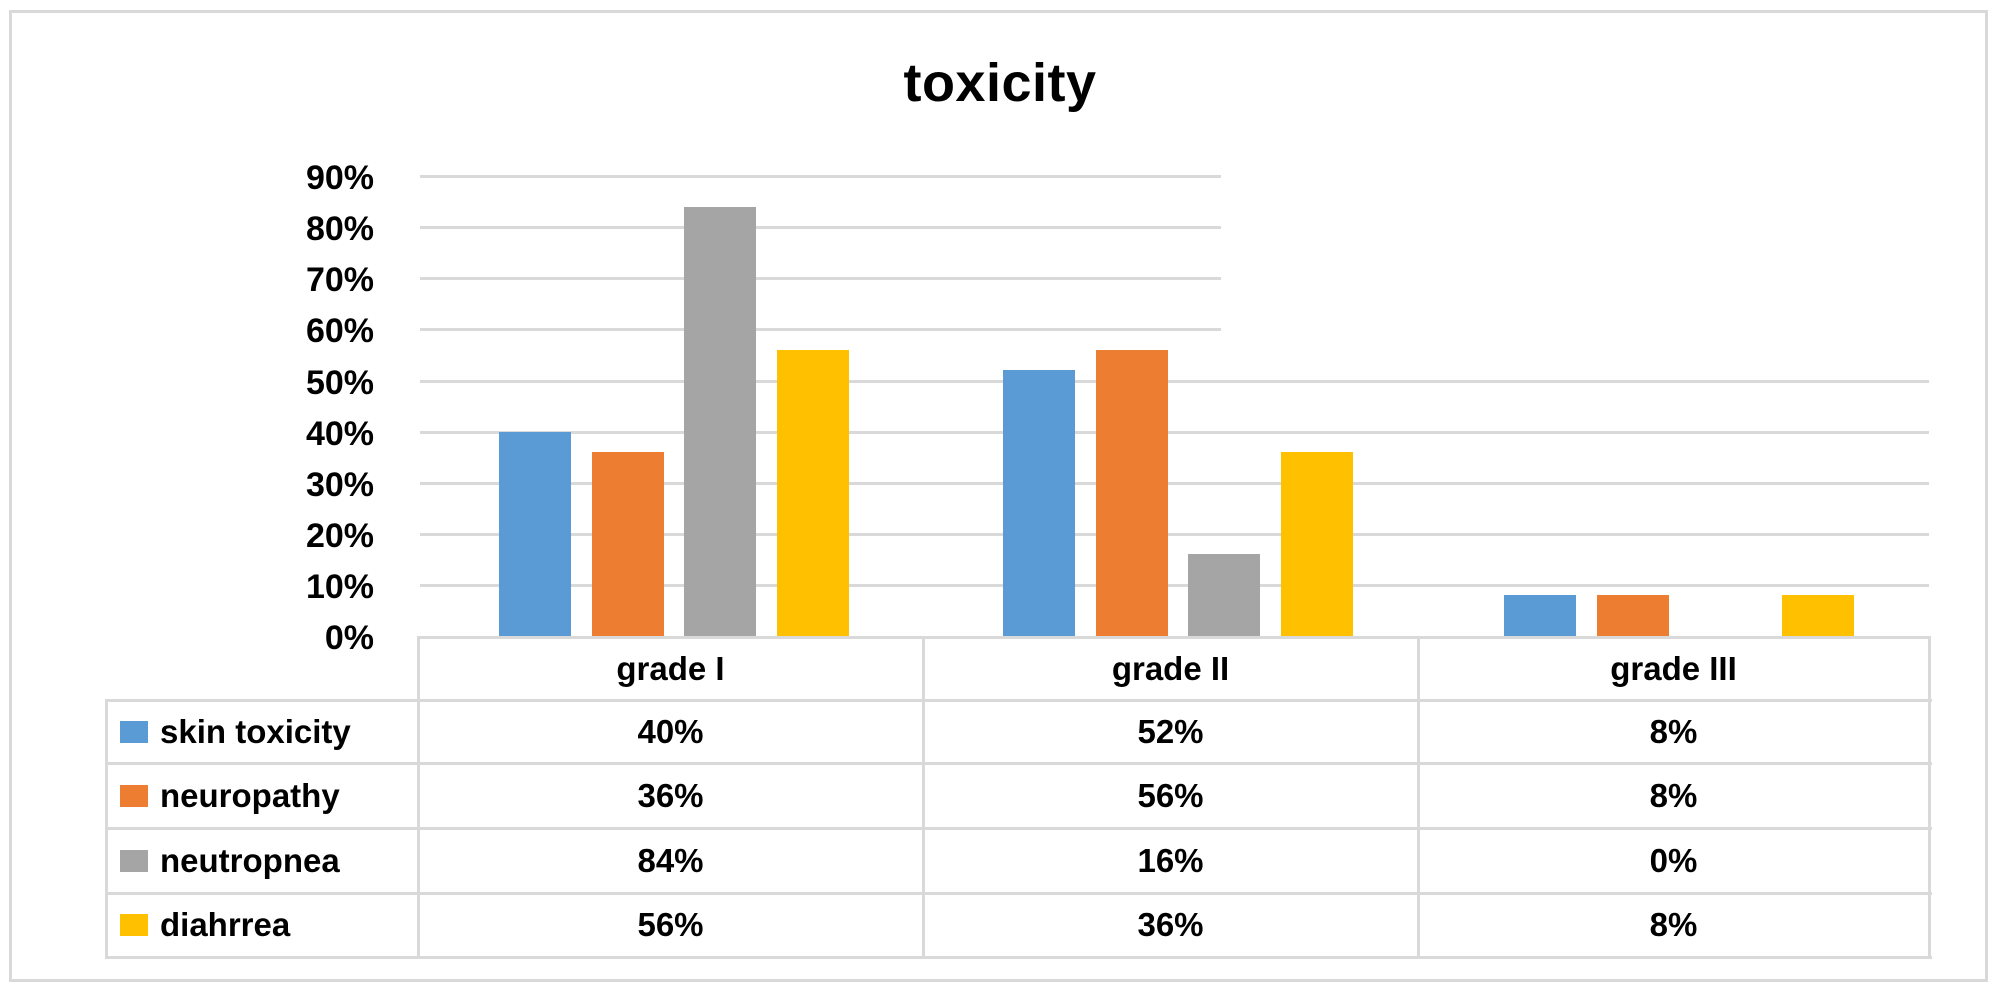 Image resolution: width=2000 pixels, height=991 pixels. Describe the element at coordinates (1817, 615) in the screenshot. I see `bar-diahrrea-grade-III` at that location.